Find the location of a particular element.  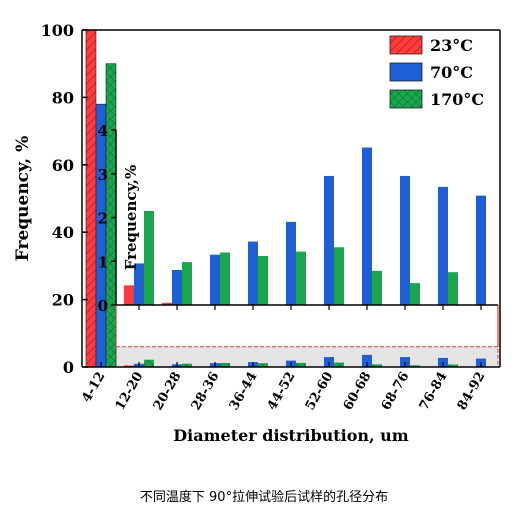

y-tick-label: 80 is located at coordinates (63, 97).